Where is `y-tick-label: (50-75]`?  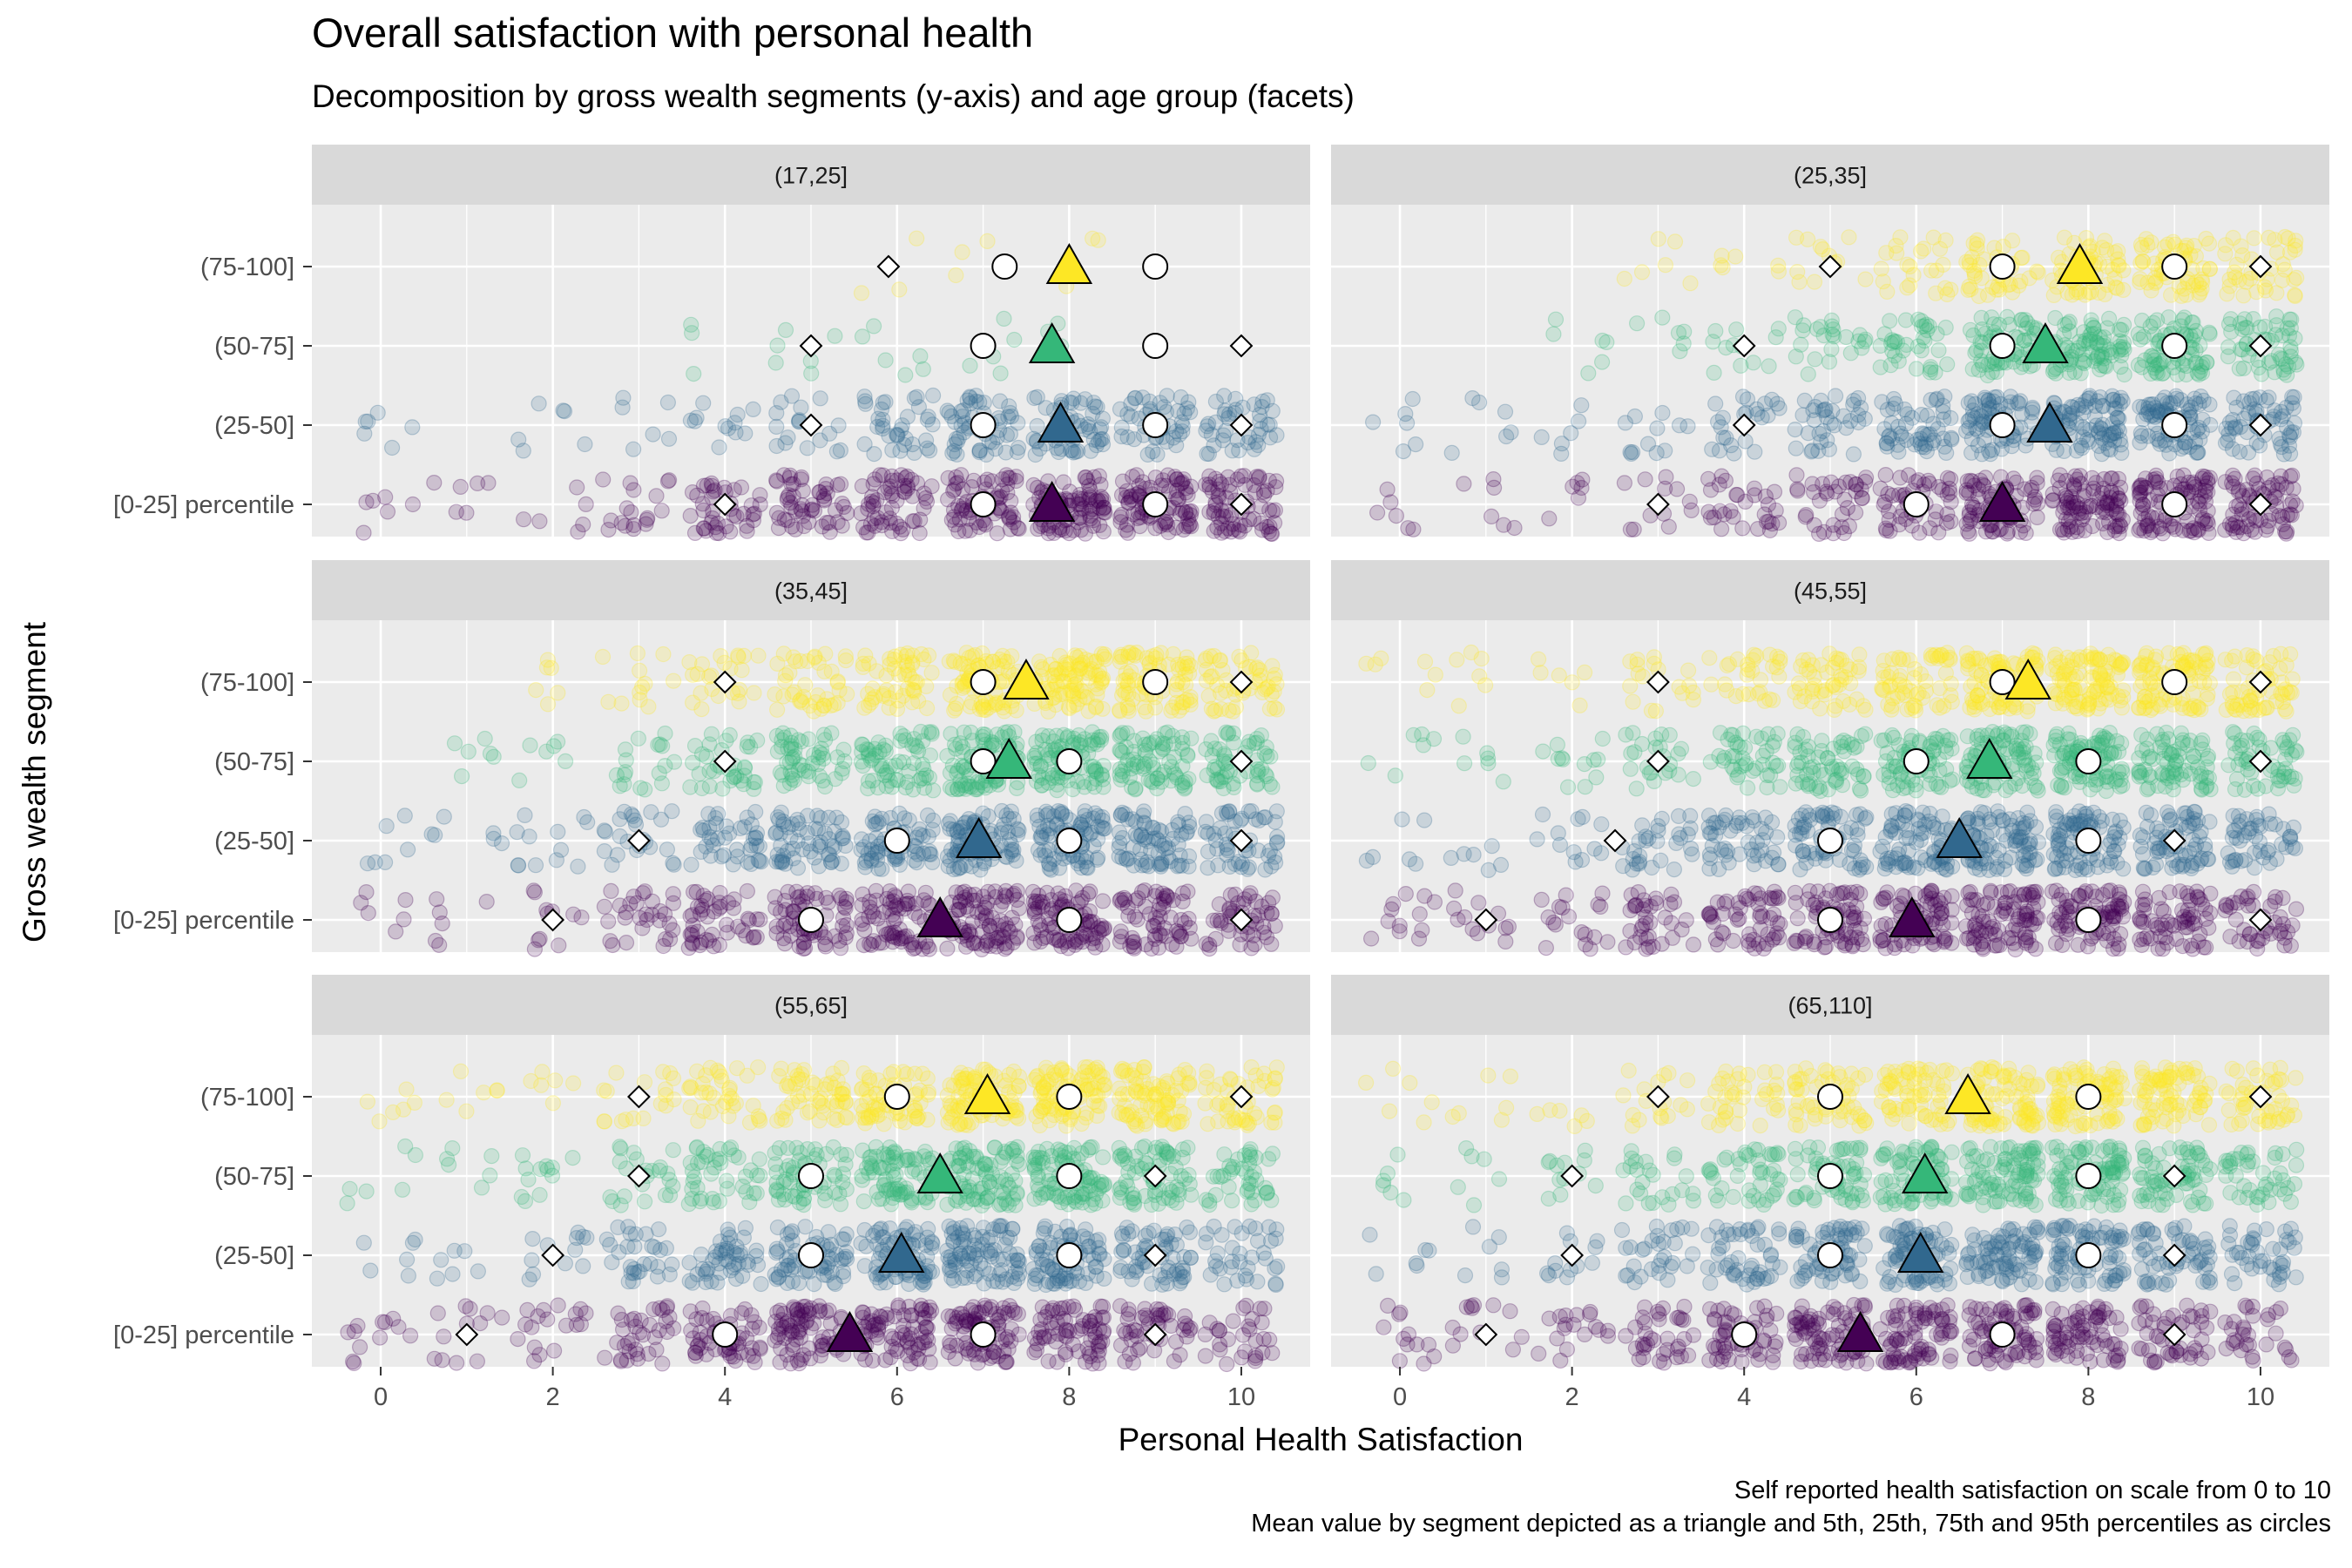 y-tick-label: (50-75] is located at coordinates (254, 762).